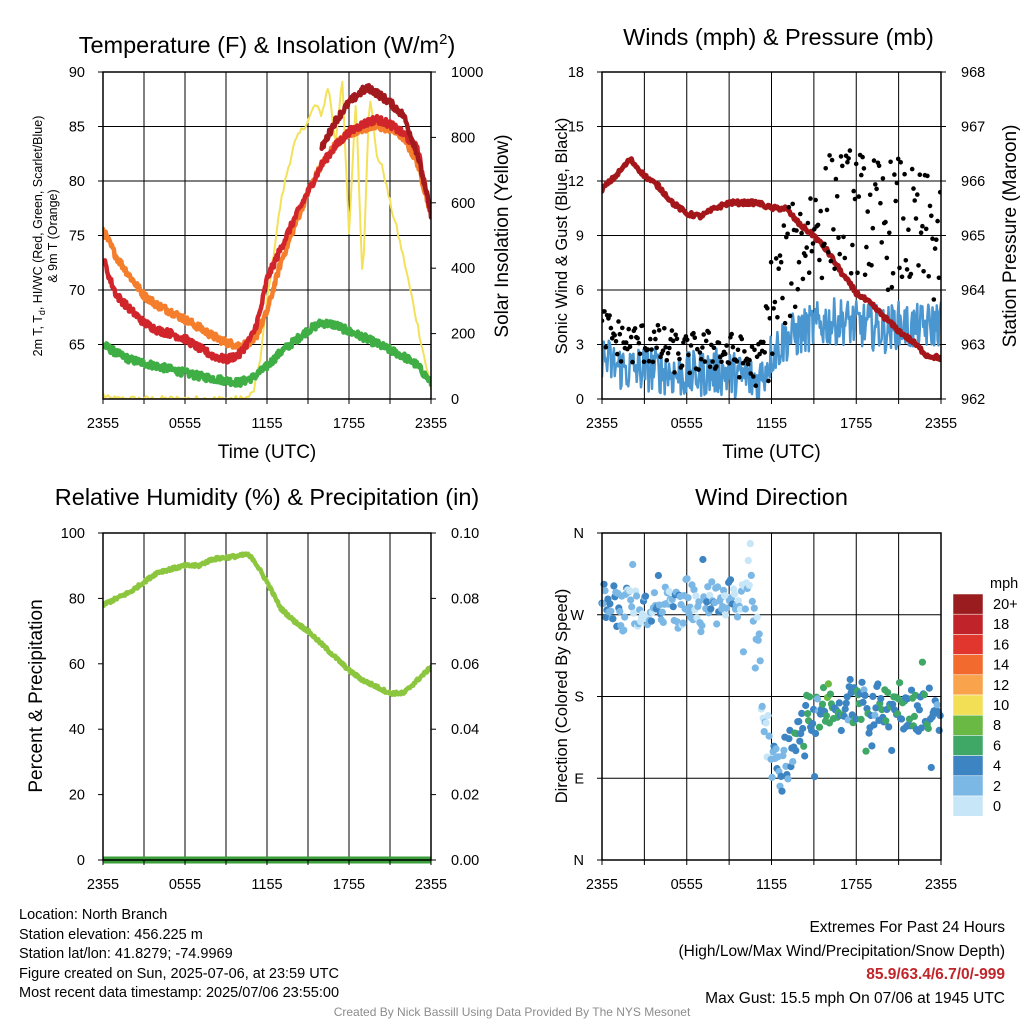  I want to click on y-tick-label: 18, so click(576, 73).